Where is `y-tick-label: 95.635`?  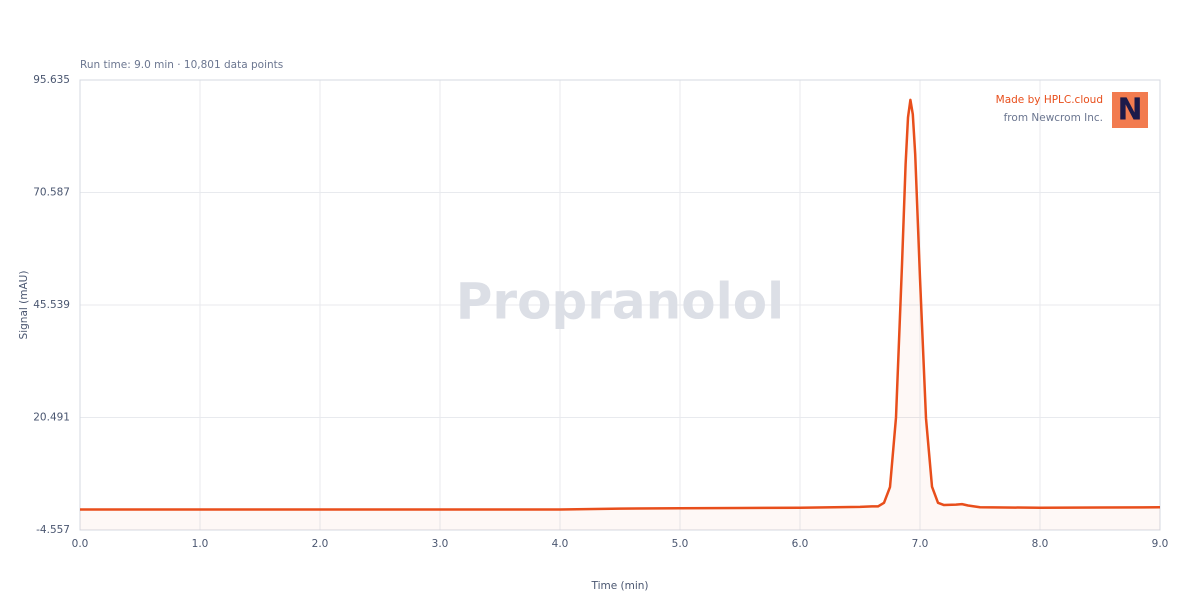
y-tick-label: 95.635 is located at coordinates (51, 80).